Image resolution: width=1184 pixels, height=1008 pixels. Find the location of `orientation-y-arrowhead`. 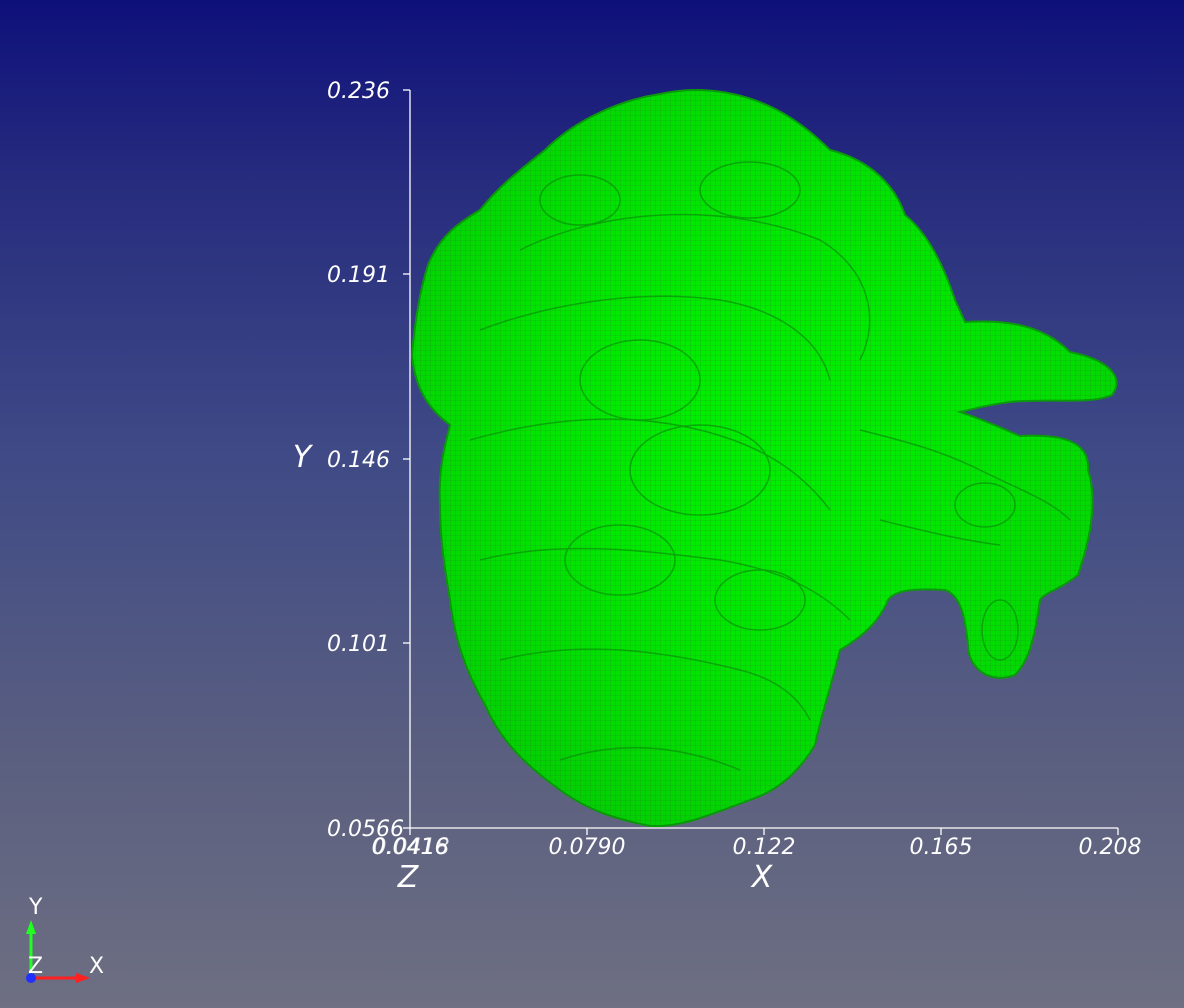

orientation-y-arrowhead is located at coordinates (31, 927).